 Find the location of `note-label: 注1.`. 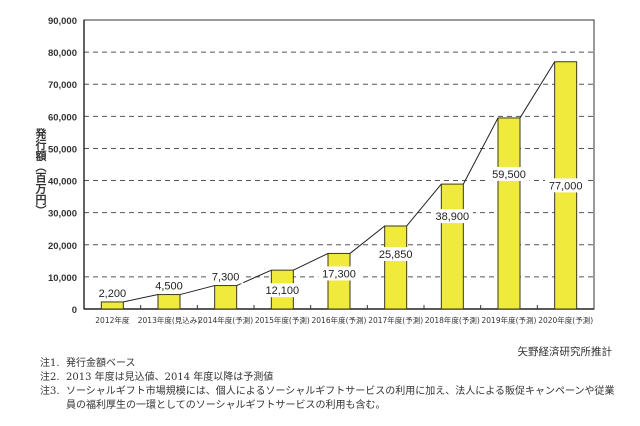

note-label: 注1. is located at coordinates (50, 363).